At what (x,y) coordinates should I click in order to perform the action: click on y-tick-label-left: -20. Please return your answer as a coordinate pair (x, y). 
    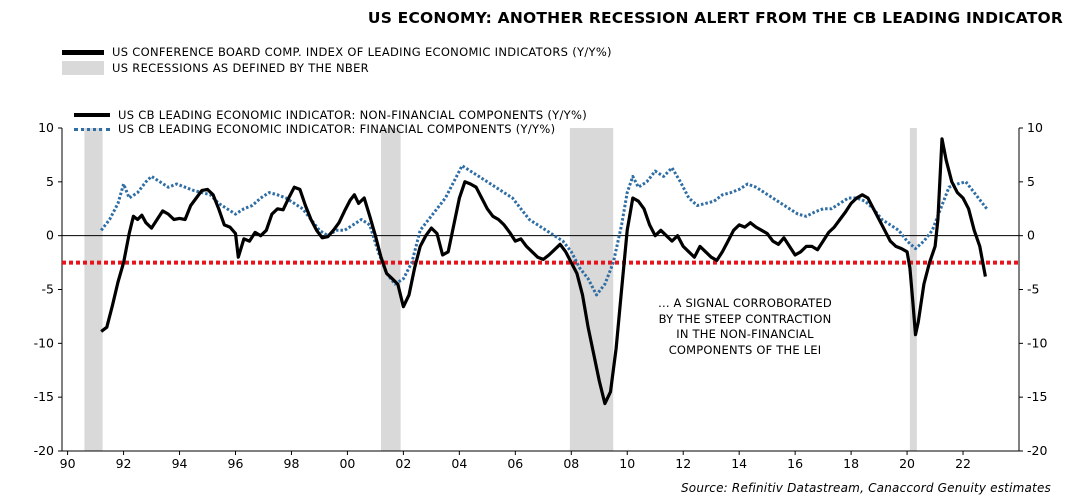
    Looking at the image, I should click on (44, 450).